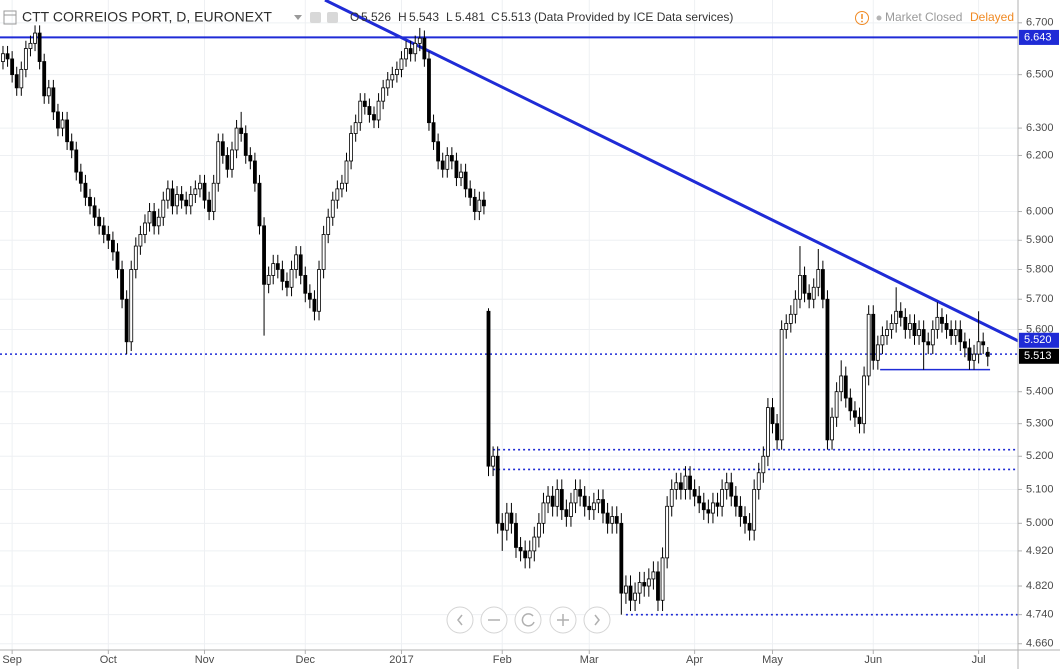  I want to click on x-tick-label: Sep, so click(12, 660).